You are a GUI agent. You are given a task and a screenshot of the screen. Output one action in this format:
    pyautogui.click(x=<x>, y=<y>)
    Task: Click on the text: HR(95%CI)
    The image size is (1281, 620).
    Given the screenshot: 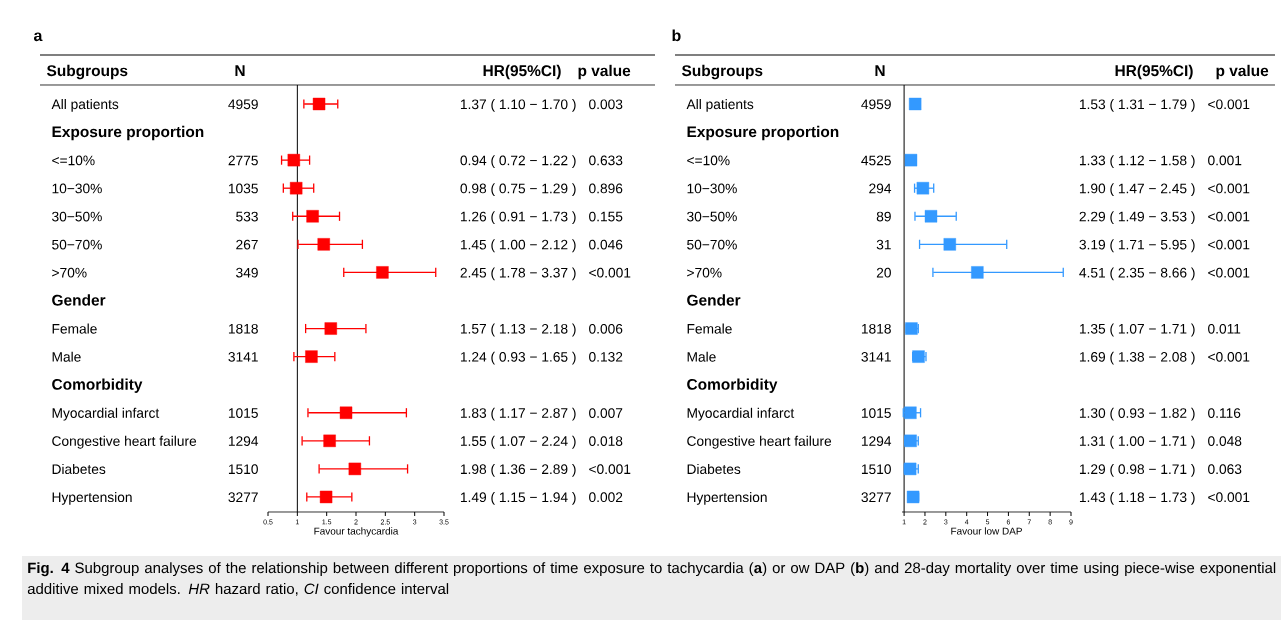 What is the action you would take?
    pyautogui.click(x=1154, y=72)
    